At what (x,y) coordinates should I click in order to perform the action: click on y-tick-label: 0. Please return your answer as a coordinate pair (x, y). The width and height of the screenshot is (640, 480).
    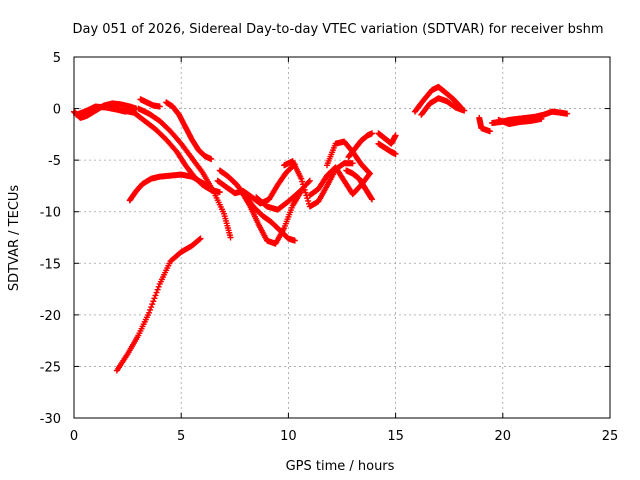
    Looking at the image, I should click on (57, 110).